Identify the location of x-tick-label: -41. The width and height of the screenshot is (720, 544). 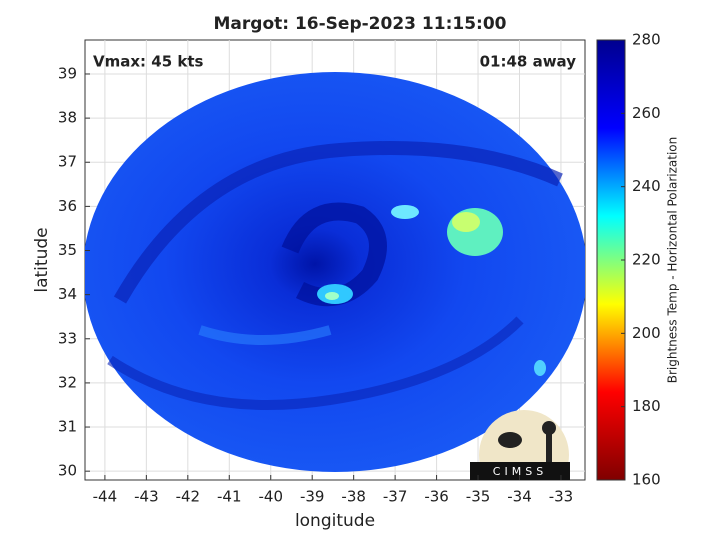
(229, 497).